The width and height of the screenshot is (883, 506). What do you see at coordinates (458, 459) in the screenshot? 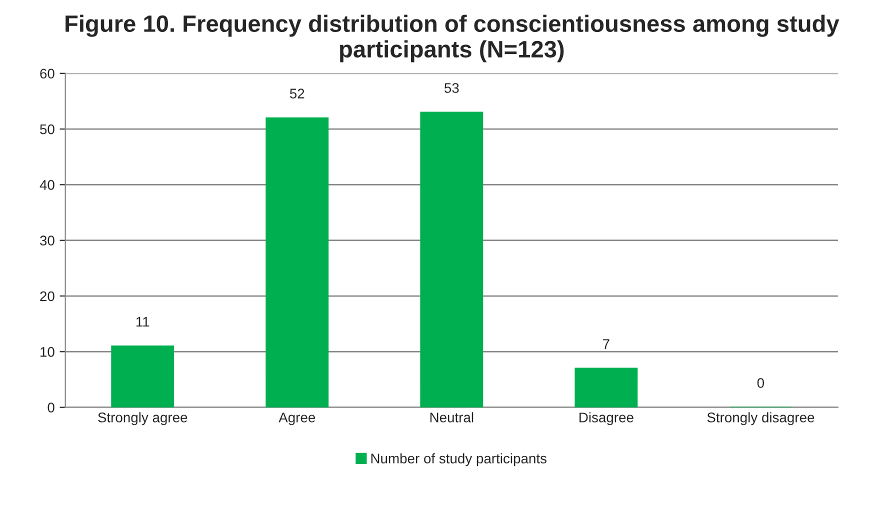
I see `legend-label: Number of study participants` at bounding box center [458, 459].